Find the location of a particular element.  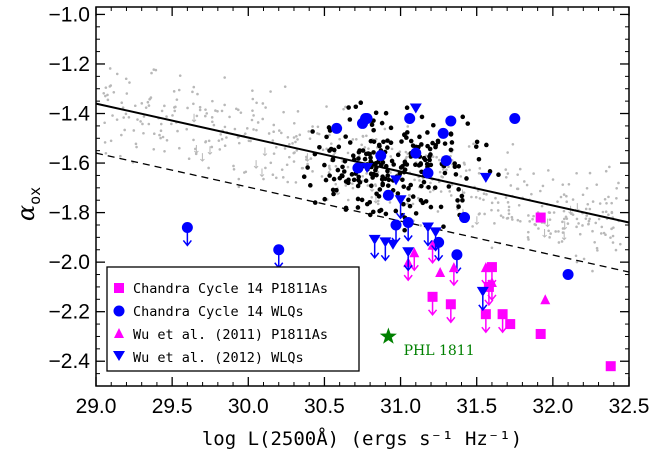

wlq-circle-point is located at coordinates (410, 118).